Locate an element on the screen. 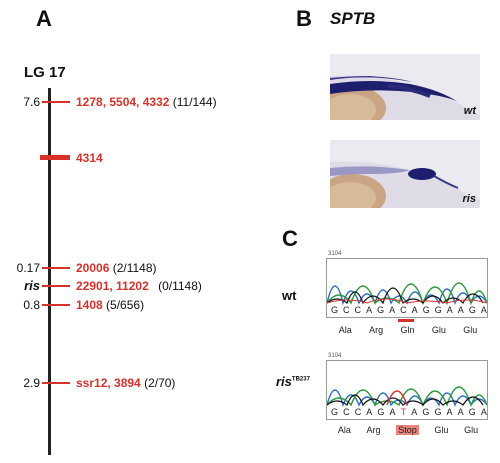 The height and width of the screenshot is (463, 500). amino-acid: Gln is located at coordinates (407, 330).